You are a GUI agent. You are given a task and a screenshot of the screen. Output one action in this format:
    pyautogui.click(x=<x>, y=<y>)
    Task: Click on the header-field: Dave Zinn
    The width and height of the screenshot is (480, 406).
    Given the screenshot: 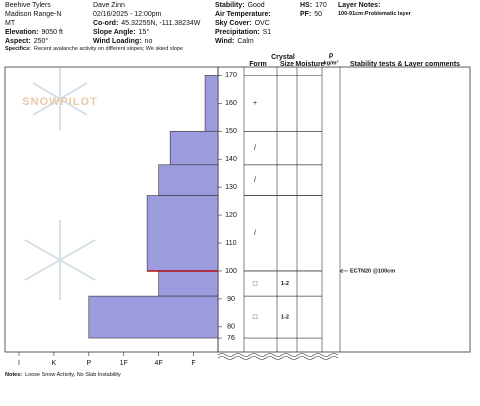 What is the action you would take?
    pyautogui.click(x=109, y=5)
    